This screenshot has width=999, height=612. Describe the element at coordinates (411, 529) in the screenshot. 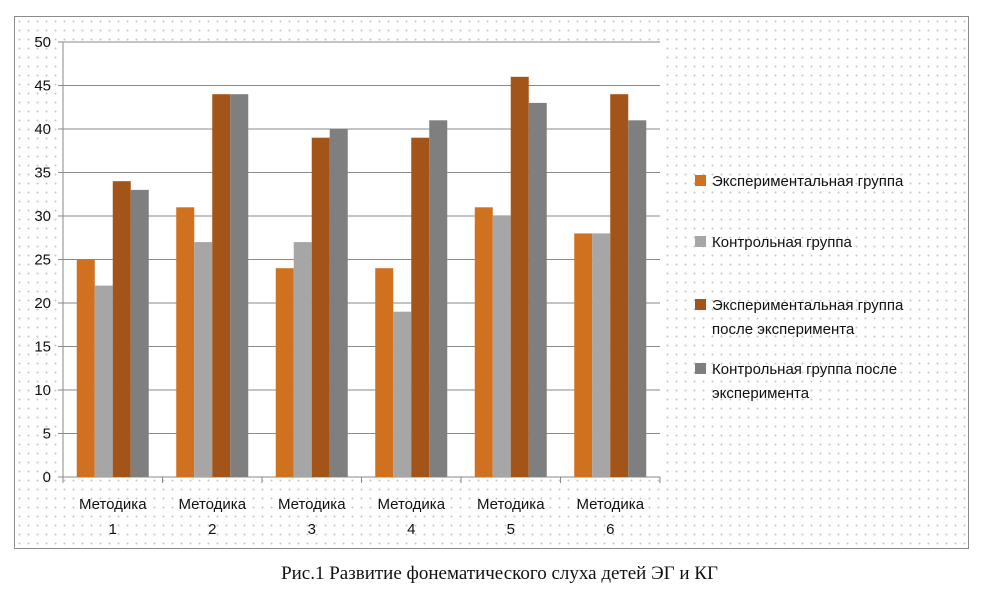

I see `x-tick-label: 4` at that location.